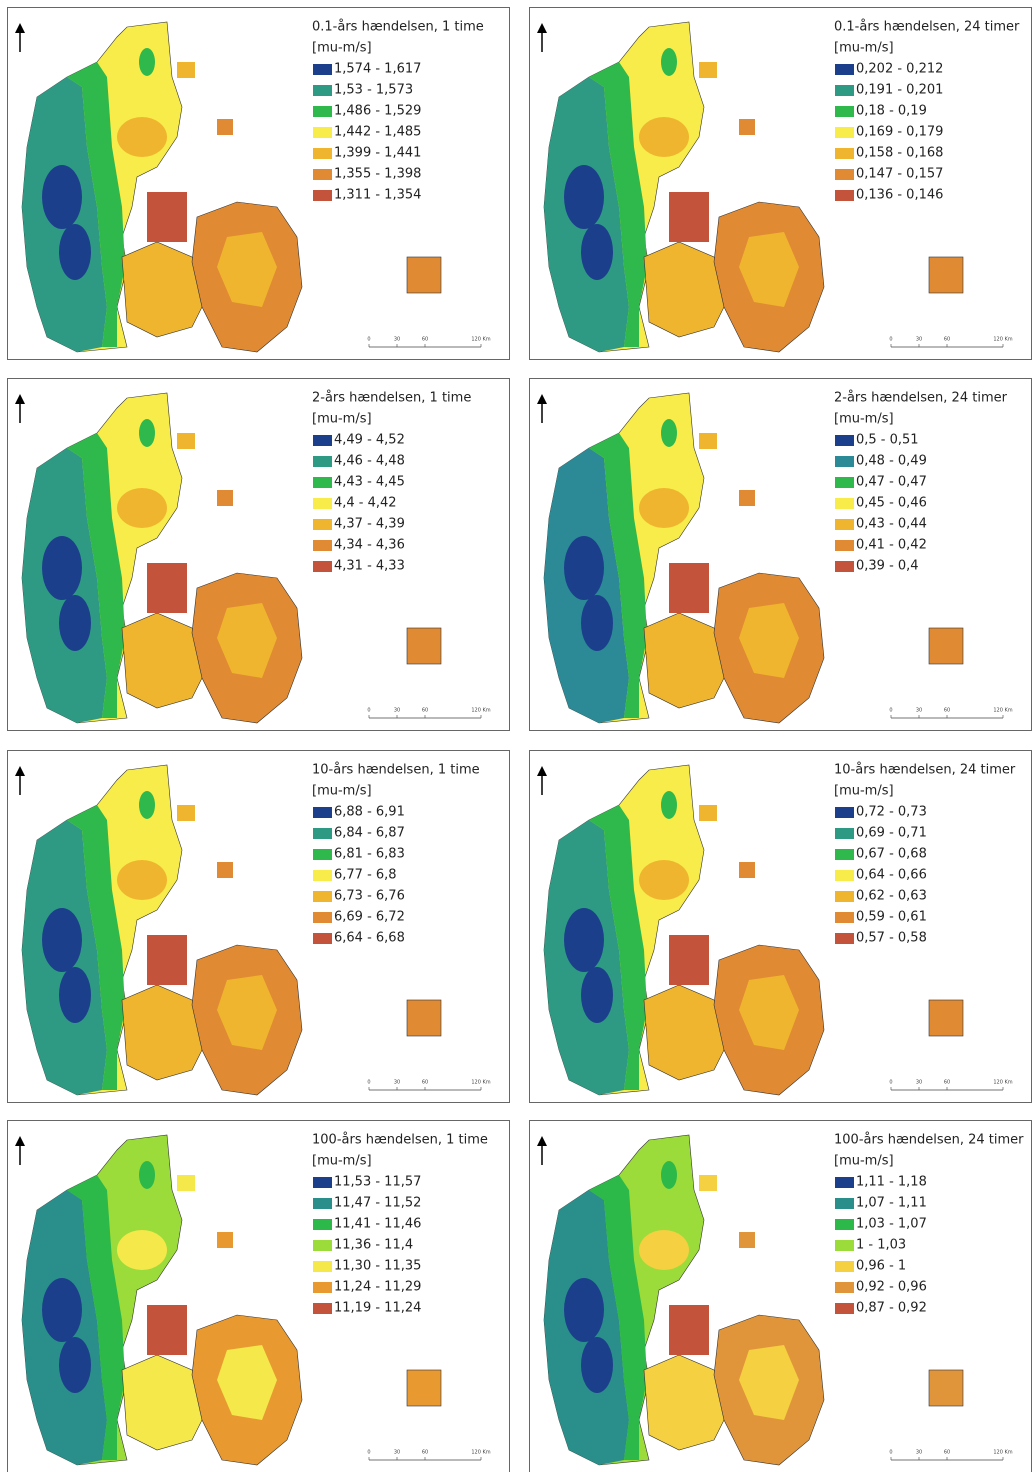 The height and width of the screenshot is (1472, 1032). What do you see at coordinates (369, 461) in the screenshot?
I see `legend-label: 4,46 - 4,48` at bounding box center [369, 461].